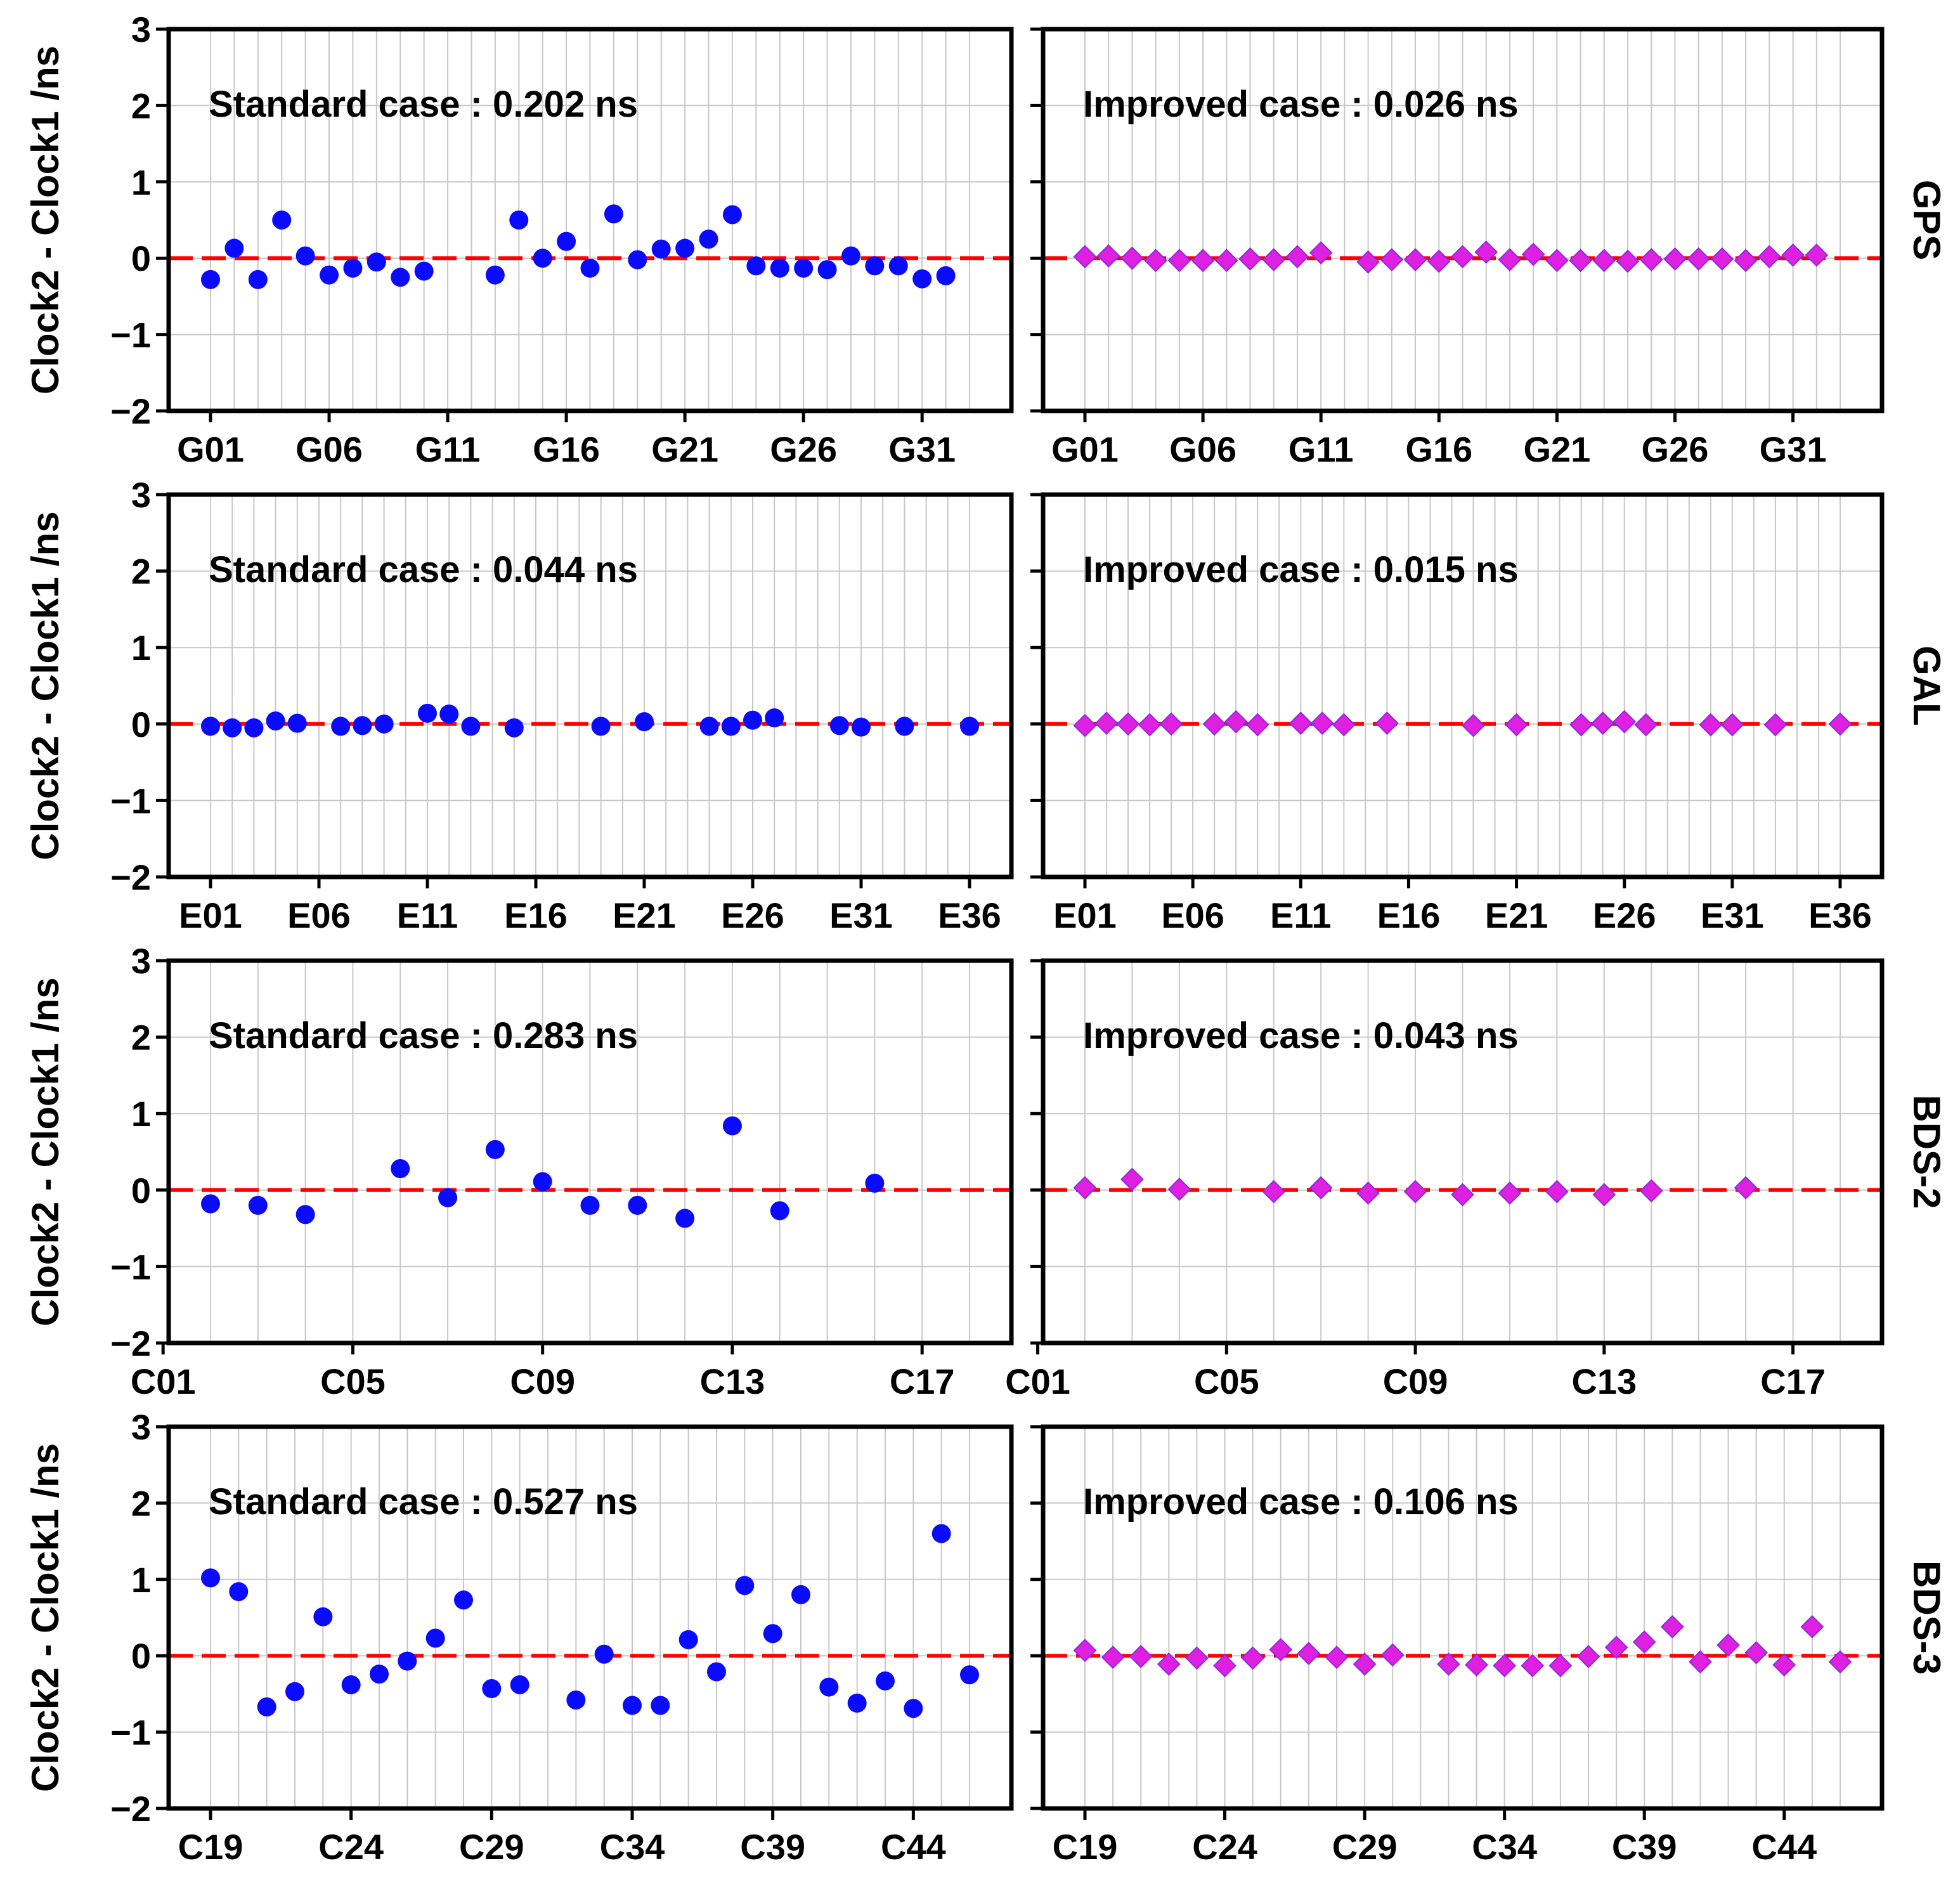  I want to click on x-tick-label: C24, so click(1224, 1847).